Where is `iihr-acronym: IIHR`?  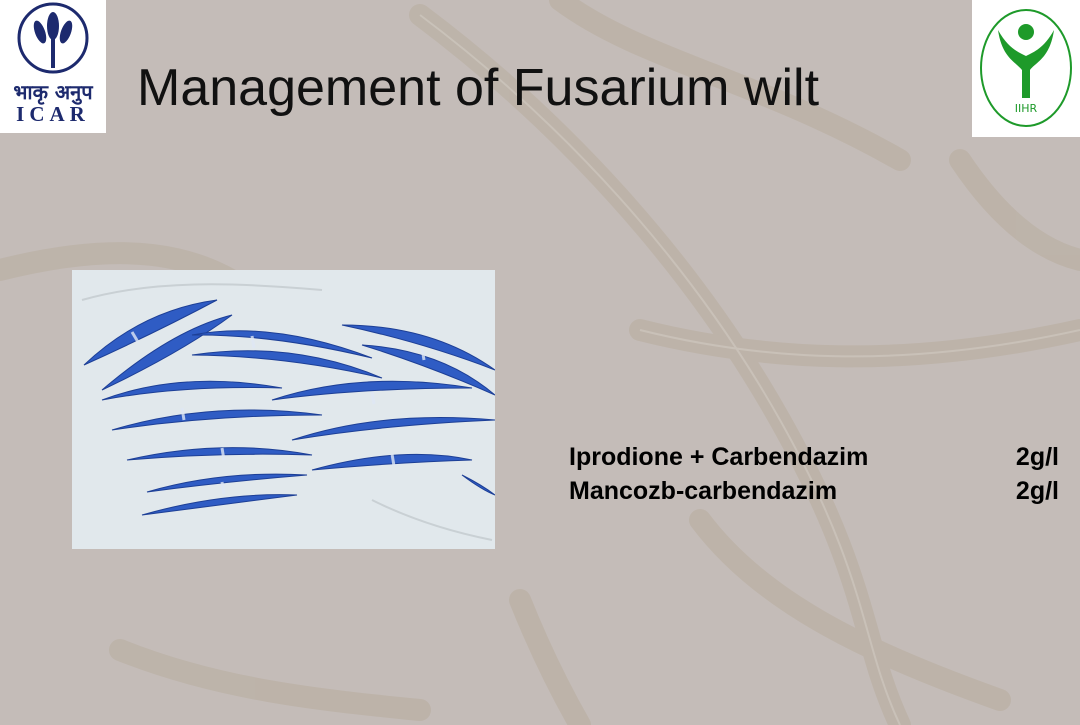
iihr-acronym: IIHR is located at coordinates (1026, 108).